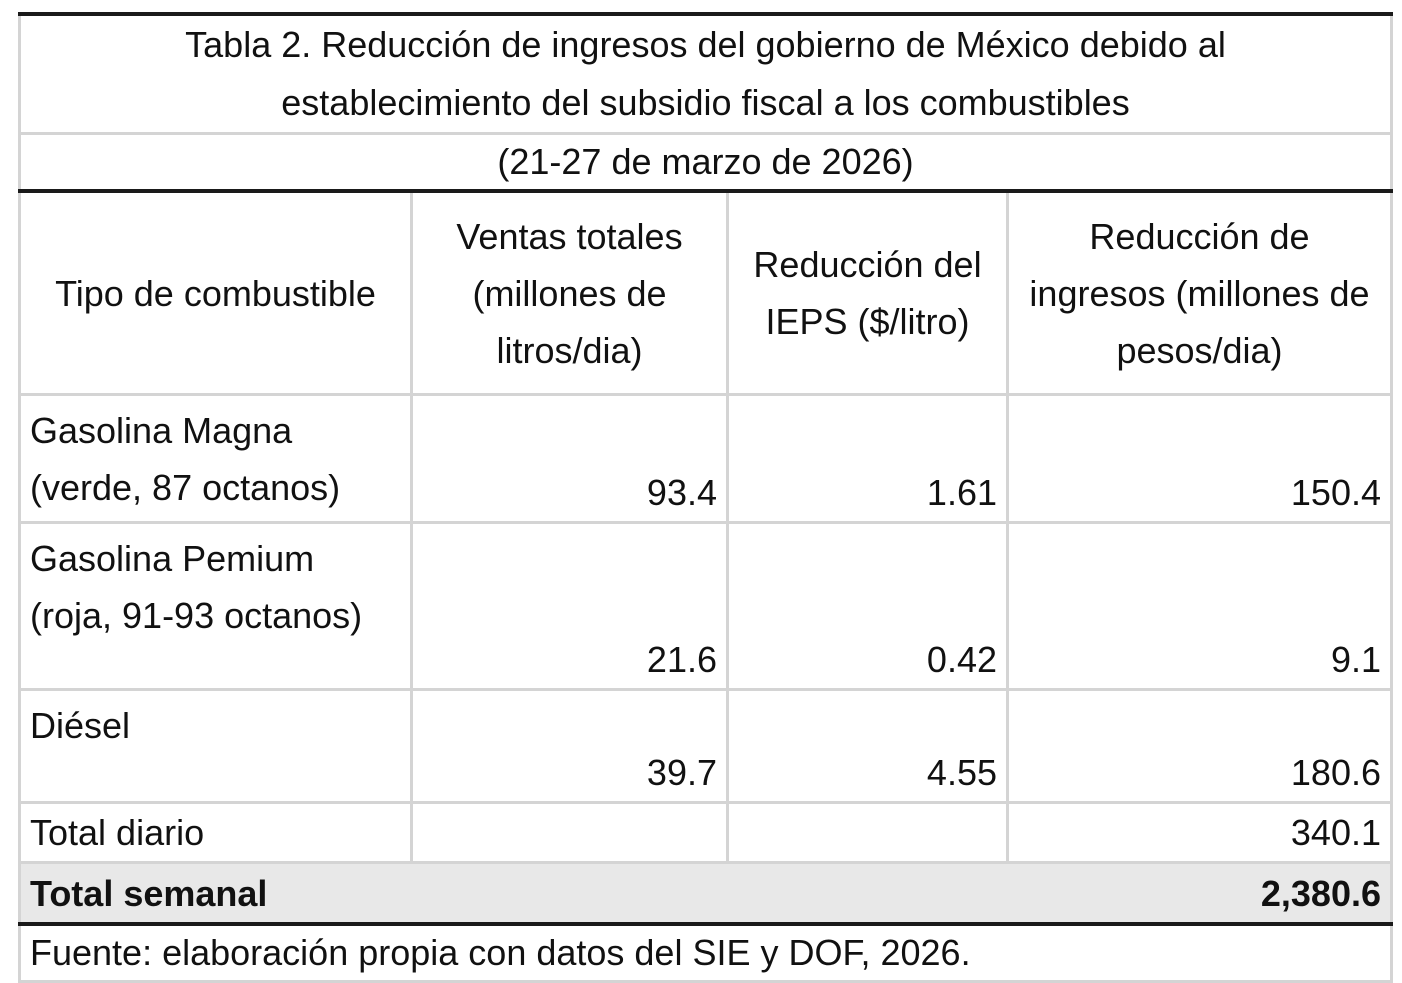  What do you see at coordinates (569, 606) in the screenshot?
I see `sales-premium: 21.6` at bounding box center [569, 606].